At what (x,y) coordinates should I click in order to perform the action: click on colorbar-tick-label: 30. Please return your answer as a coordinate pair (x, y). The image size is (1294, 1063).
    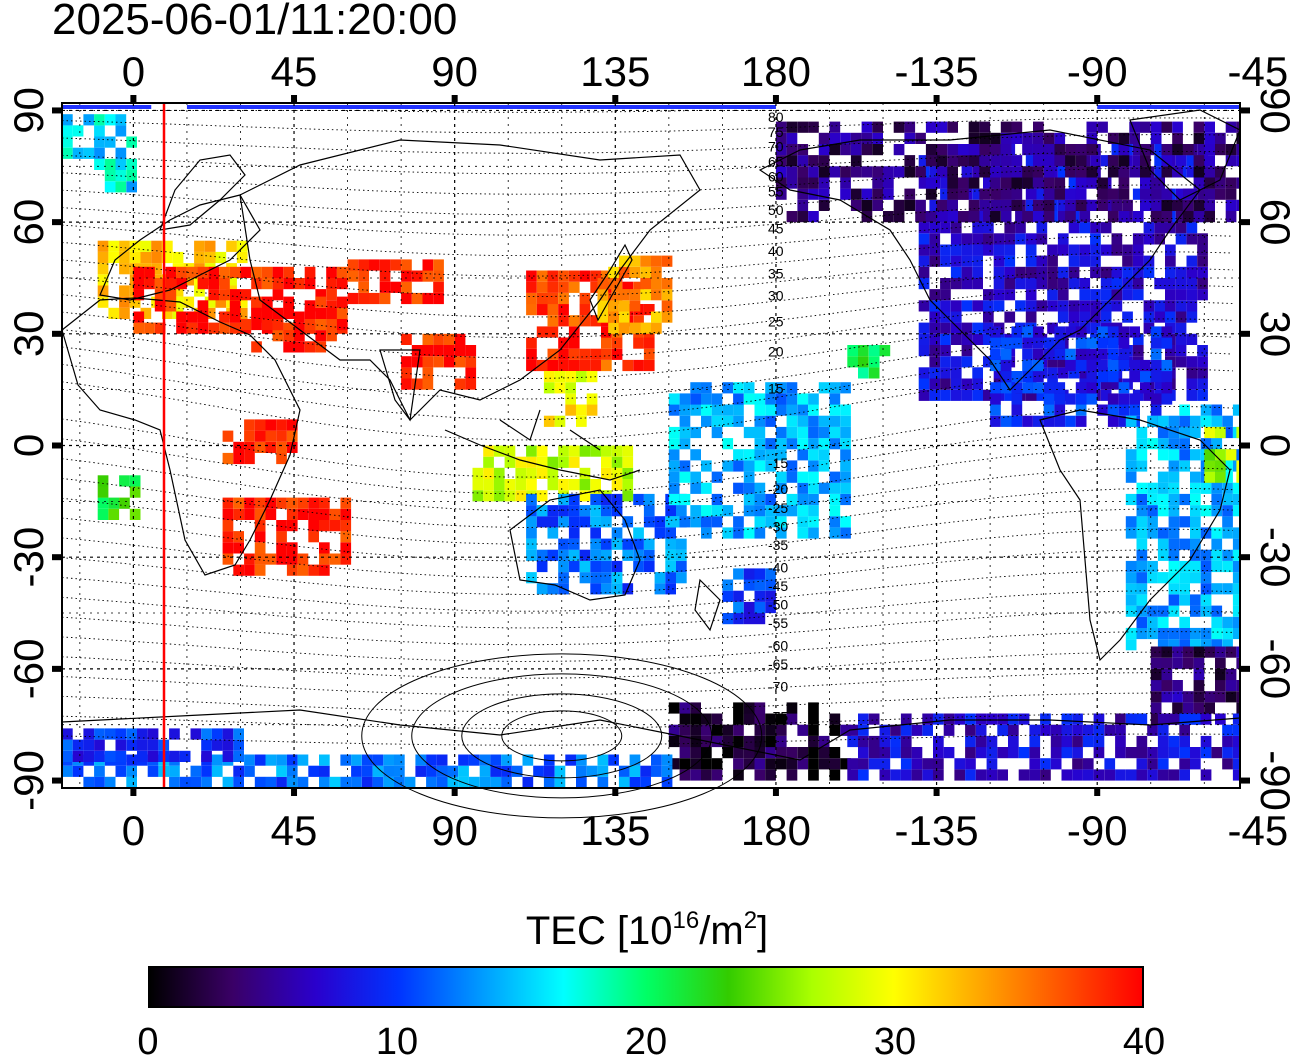
    Looking at the image, I should click on (895, 1042).